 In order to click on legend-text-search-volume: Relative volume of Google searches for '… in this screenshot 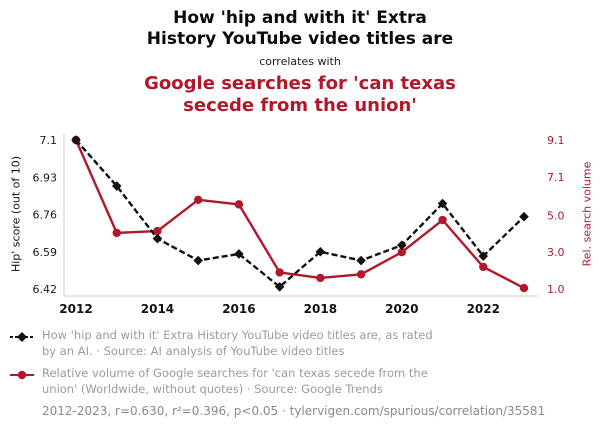, I will do `click(235, 381)`.